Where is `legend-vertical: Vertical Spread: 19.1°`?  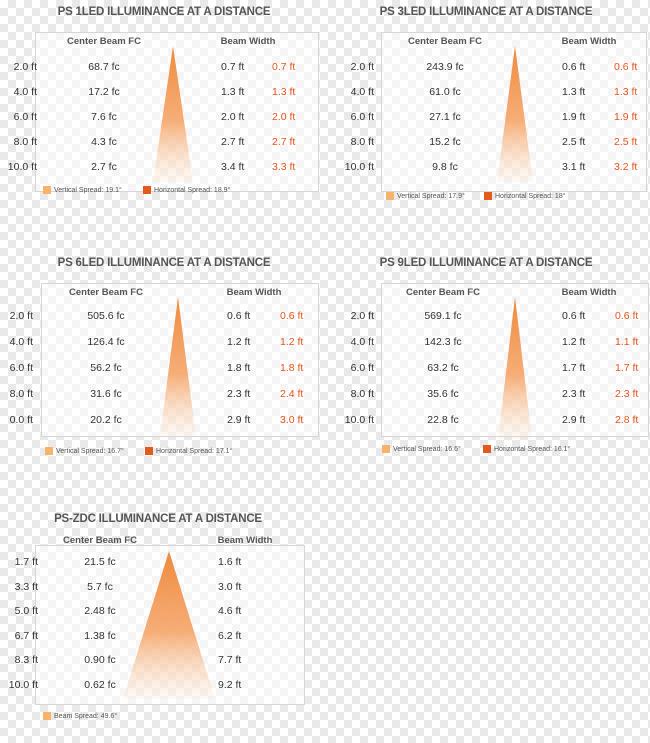 legend-vertical: Vertical Spread: 19.1° is located at coordinates (82, 190).